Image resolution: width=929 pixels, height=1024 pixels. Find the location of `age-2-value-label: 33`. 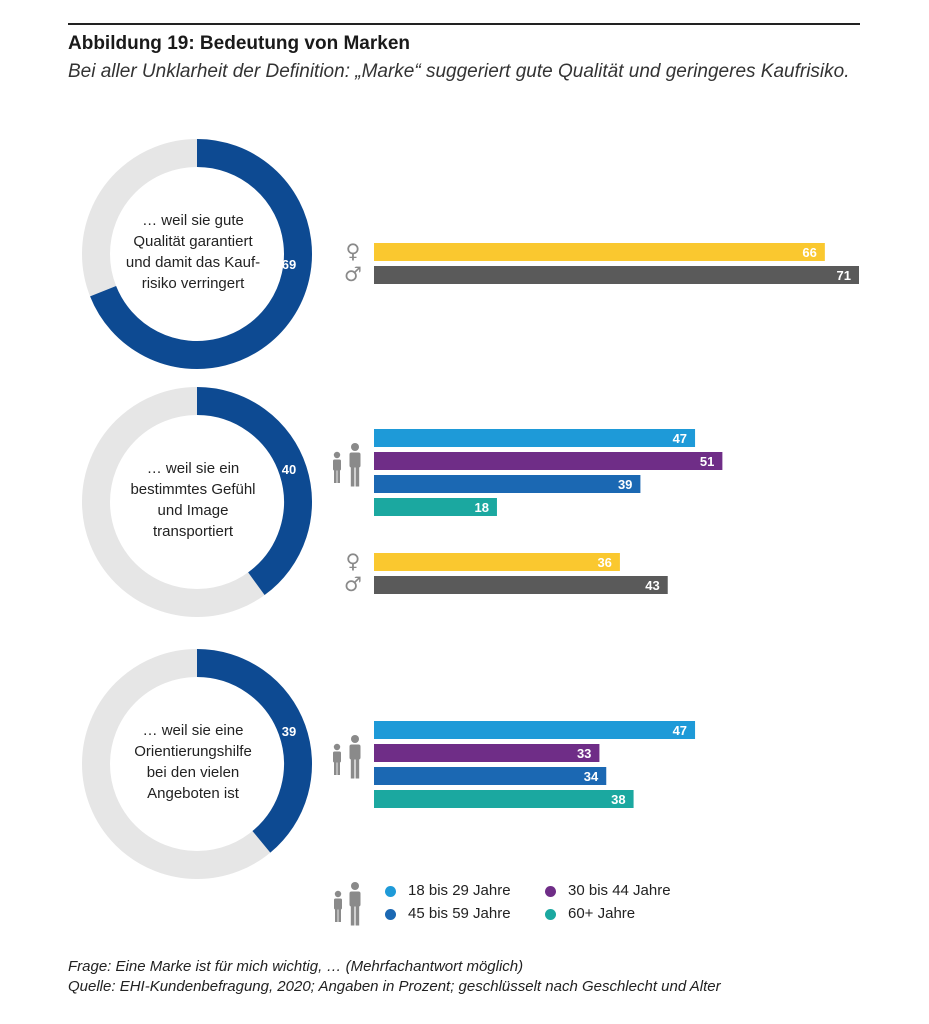

age-2-value-label: 33 is located at coordinates (584, 753).